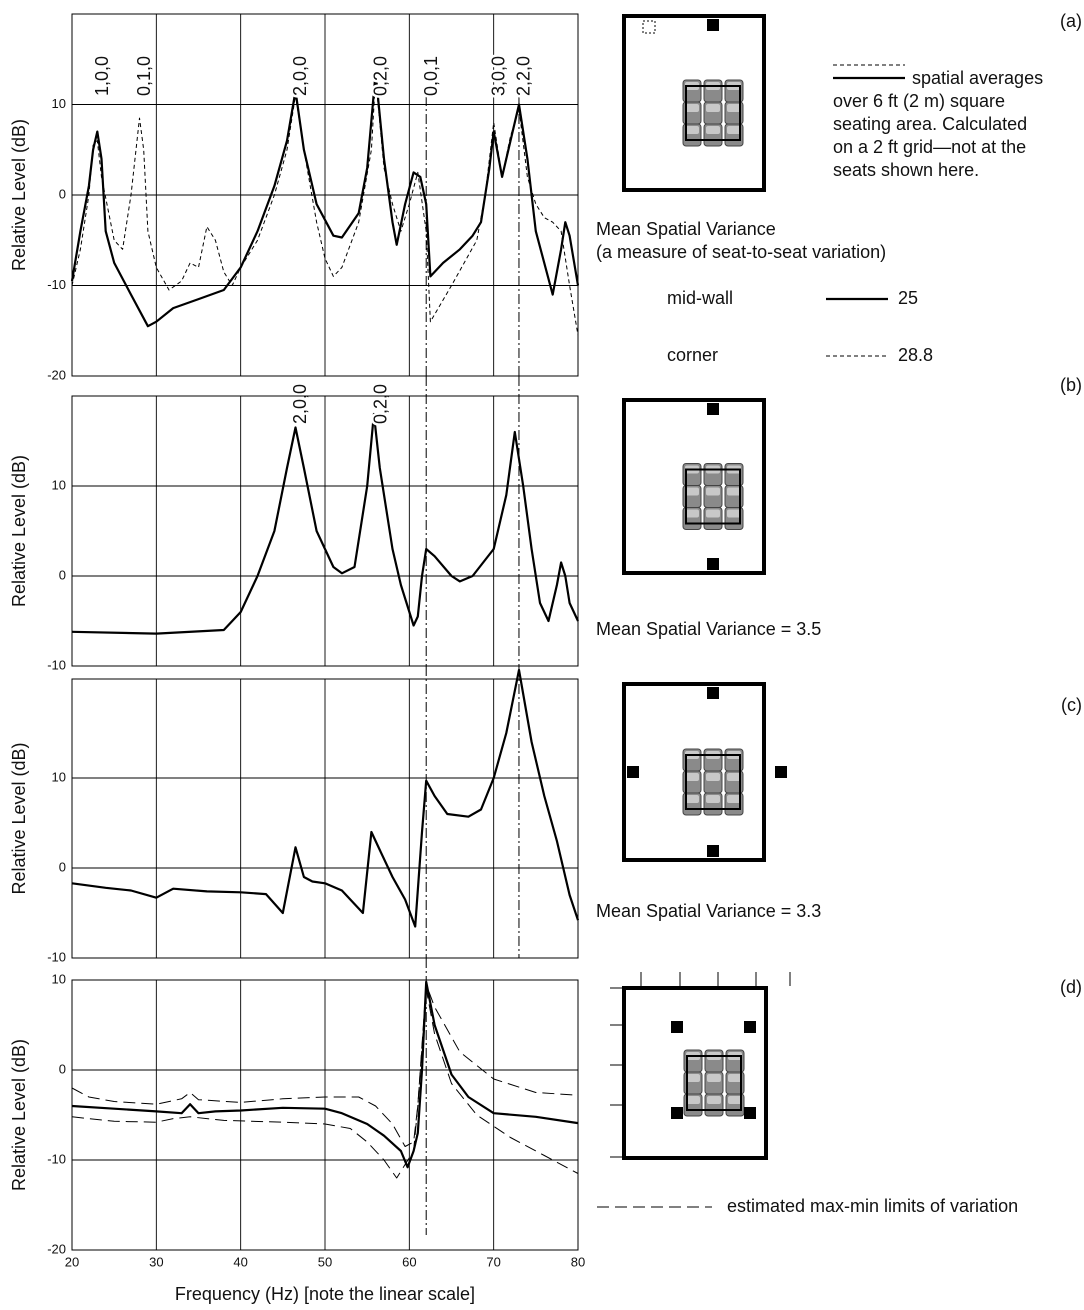 The width and height of the screenshot is (1084, 1310). What do you see at coordinates (906, 170) in the screenshot?
I see `note-line: seats shown here.` at bounding box center [906, 170].